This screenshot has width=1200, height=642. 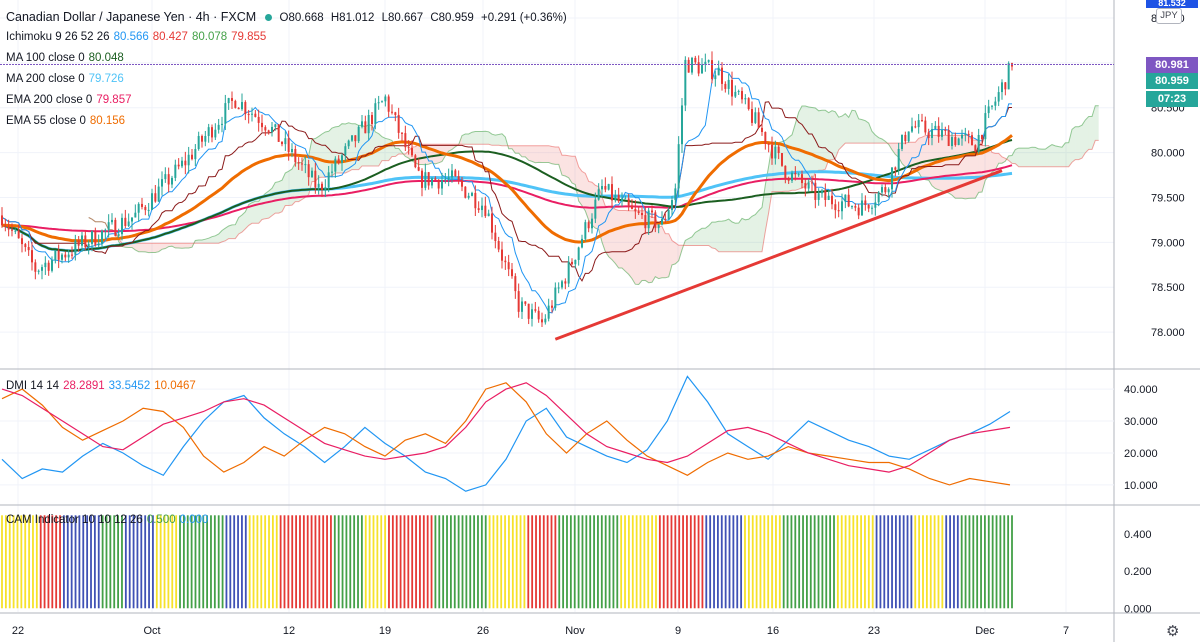 What do you see at coordinates (352, 18) in the screenshot?
I see `high-value: H81.012` at bounding box center [352, 18].